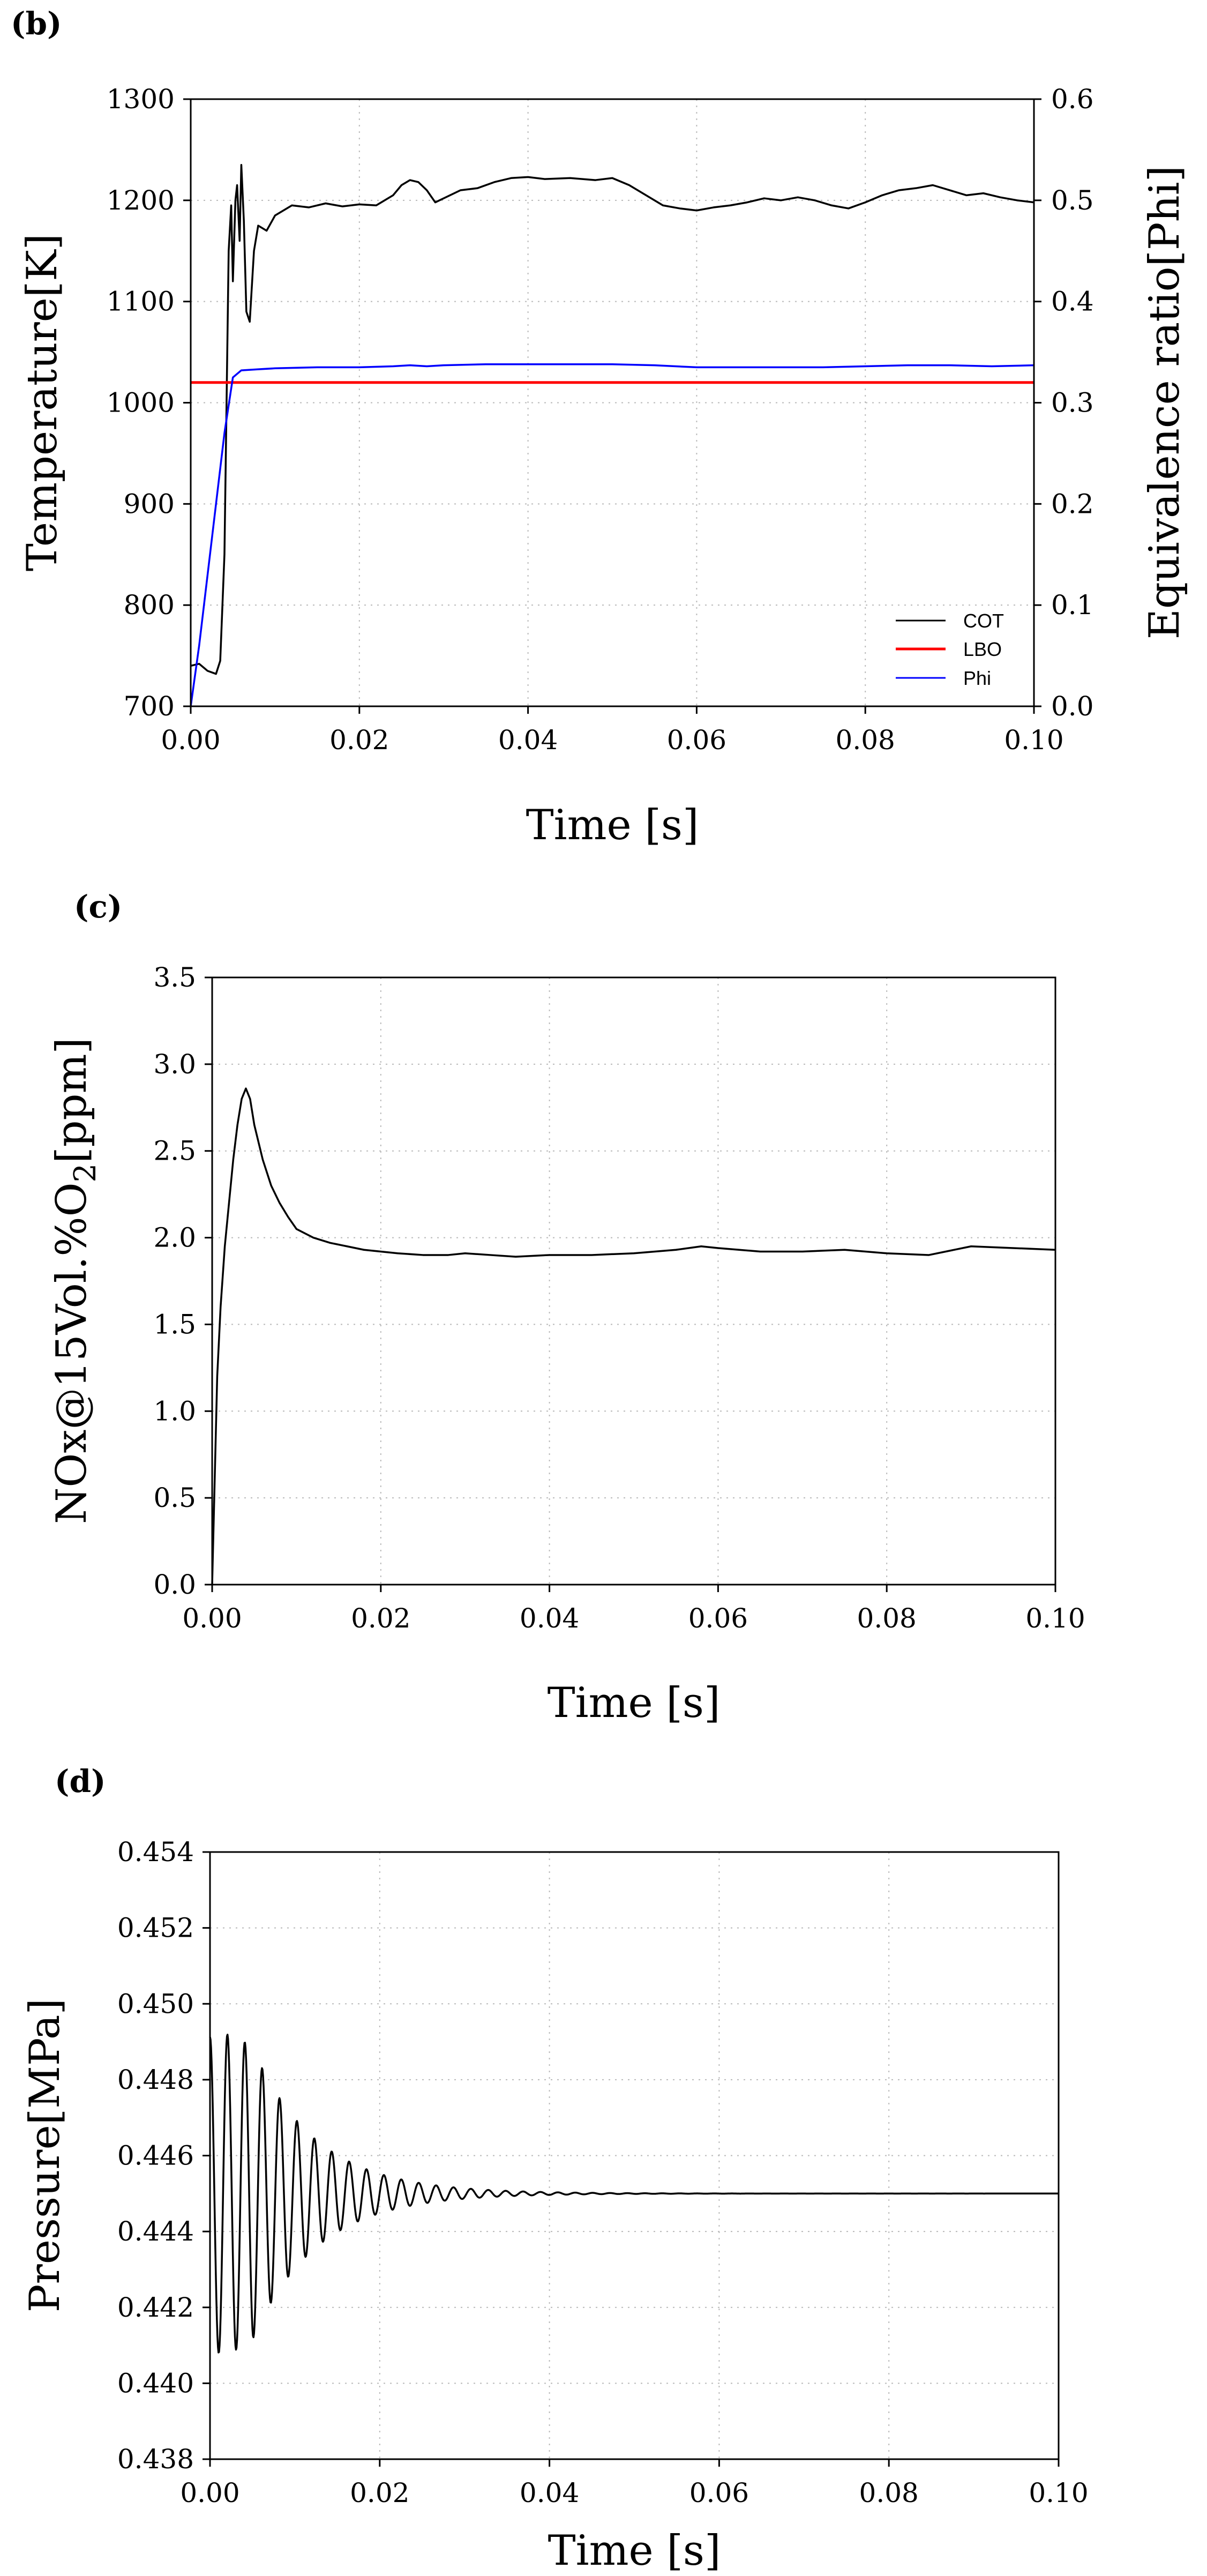 The height and width of the screenshot is (2576, 1207). I want to click on series-line-nox, so click(633, 1336).